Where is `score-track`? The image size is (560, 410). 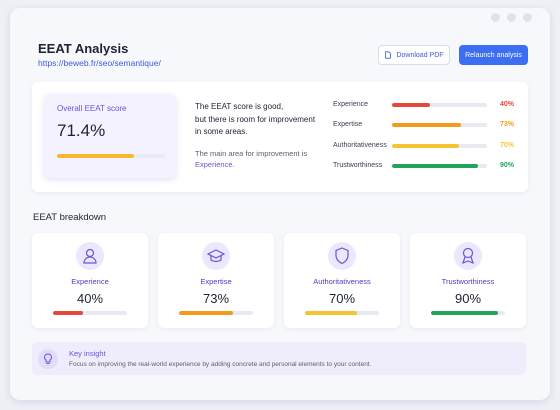 score-track is located at coordinates (111, 156).